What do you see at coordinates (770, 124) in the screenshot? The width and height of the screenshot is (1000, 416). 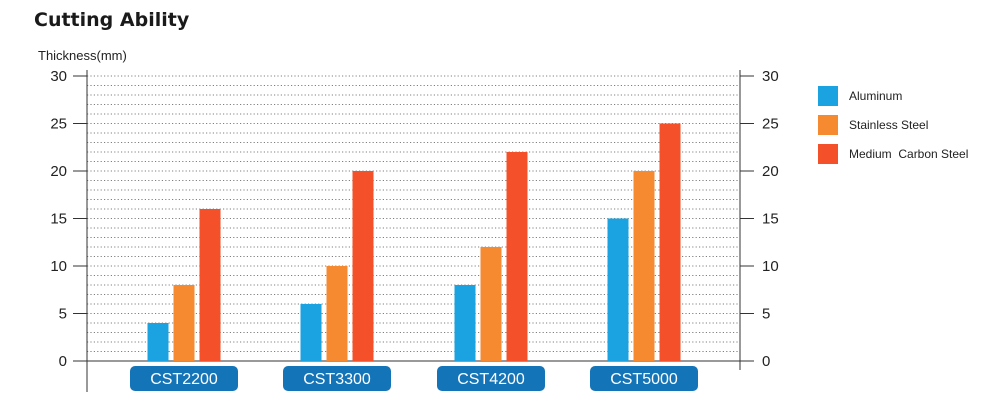 I see `y-tick-label-right: 25` at bounding box center [770, 124].